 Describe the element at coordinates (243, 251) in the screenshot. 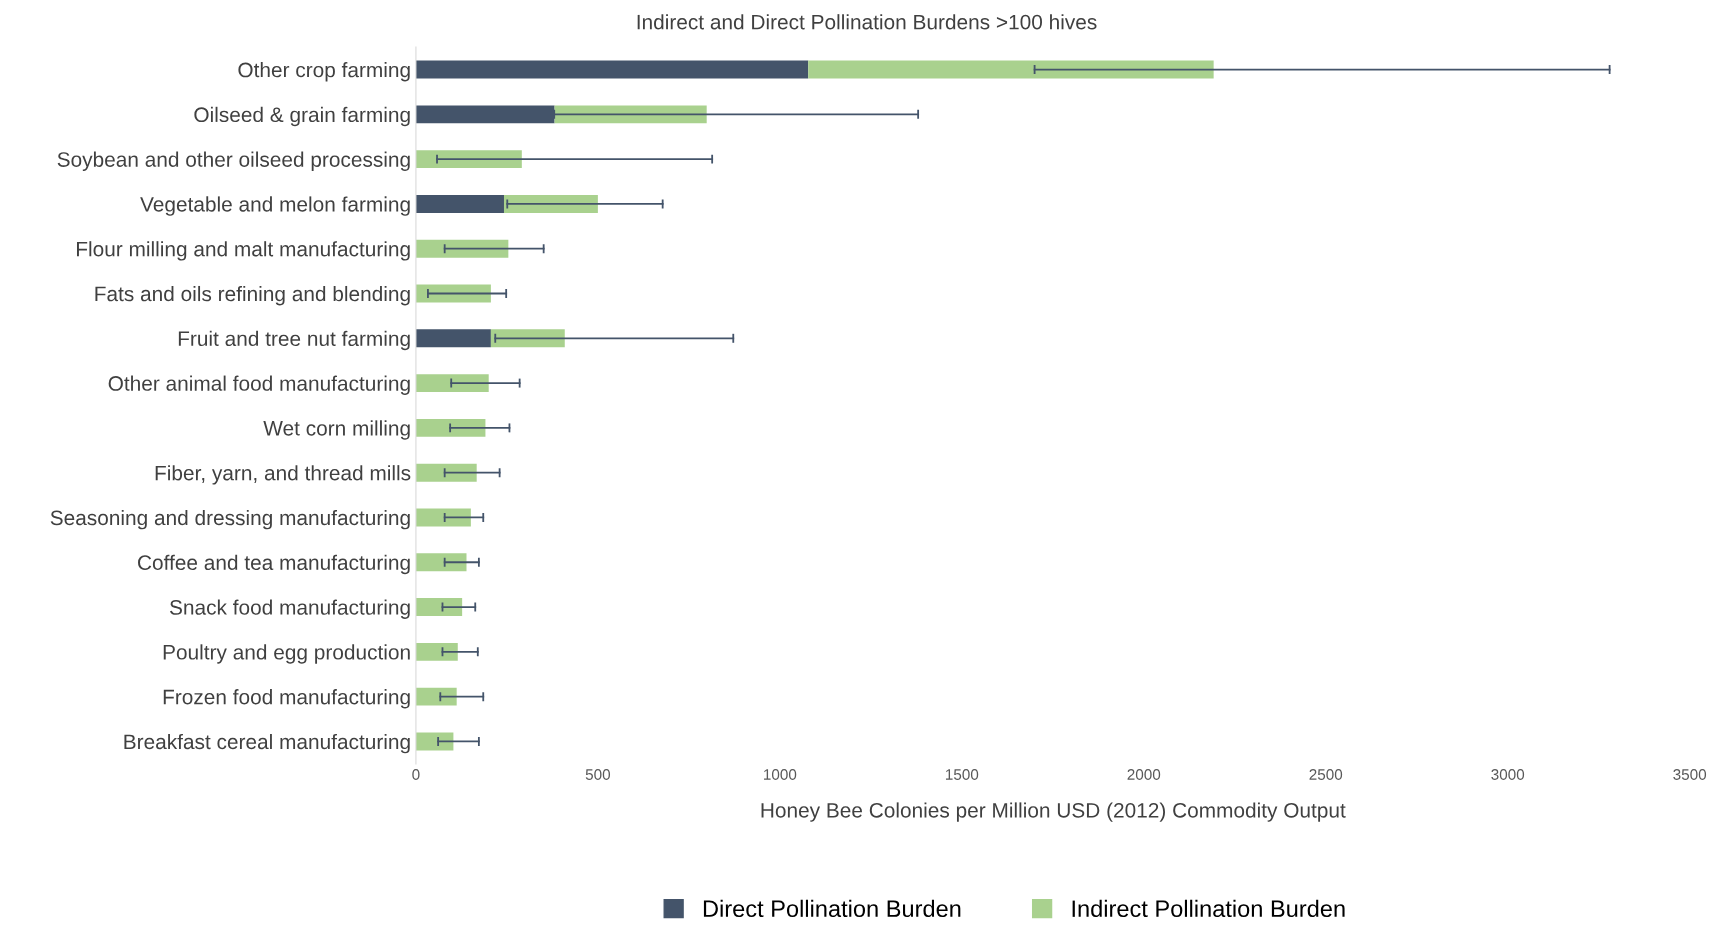

I see `y-tick-label: Flour milling and malt manufacturing` at that location.